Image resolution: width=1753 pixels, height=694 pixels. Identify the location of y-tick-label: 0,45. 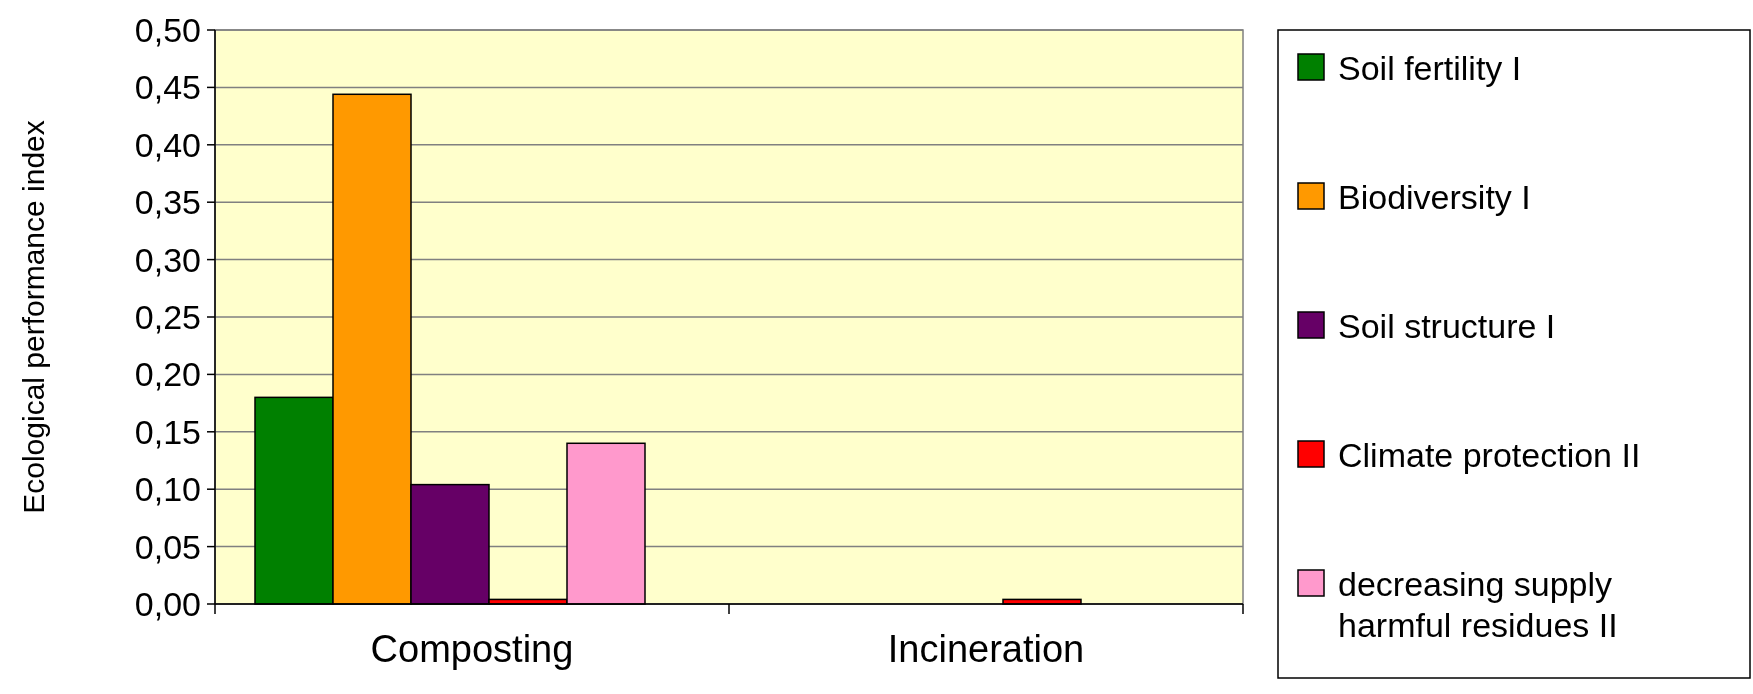
(167, 87).